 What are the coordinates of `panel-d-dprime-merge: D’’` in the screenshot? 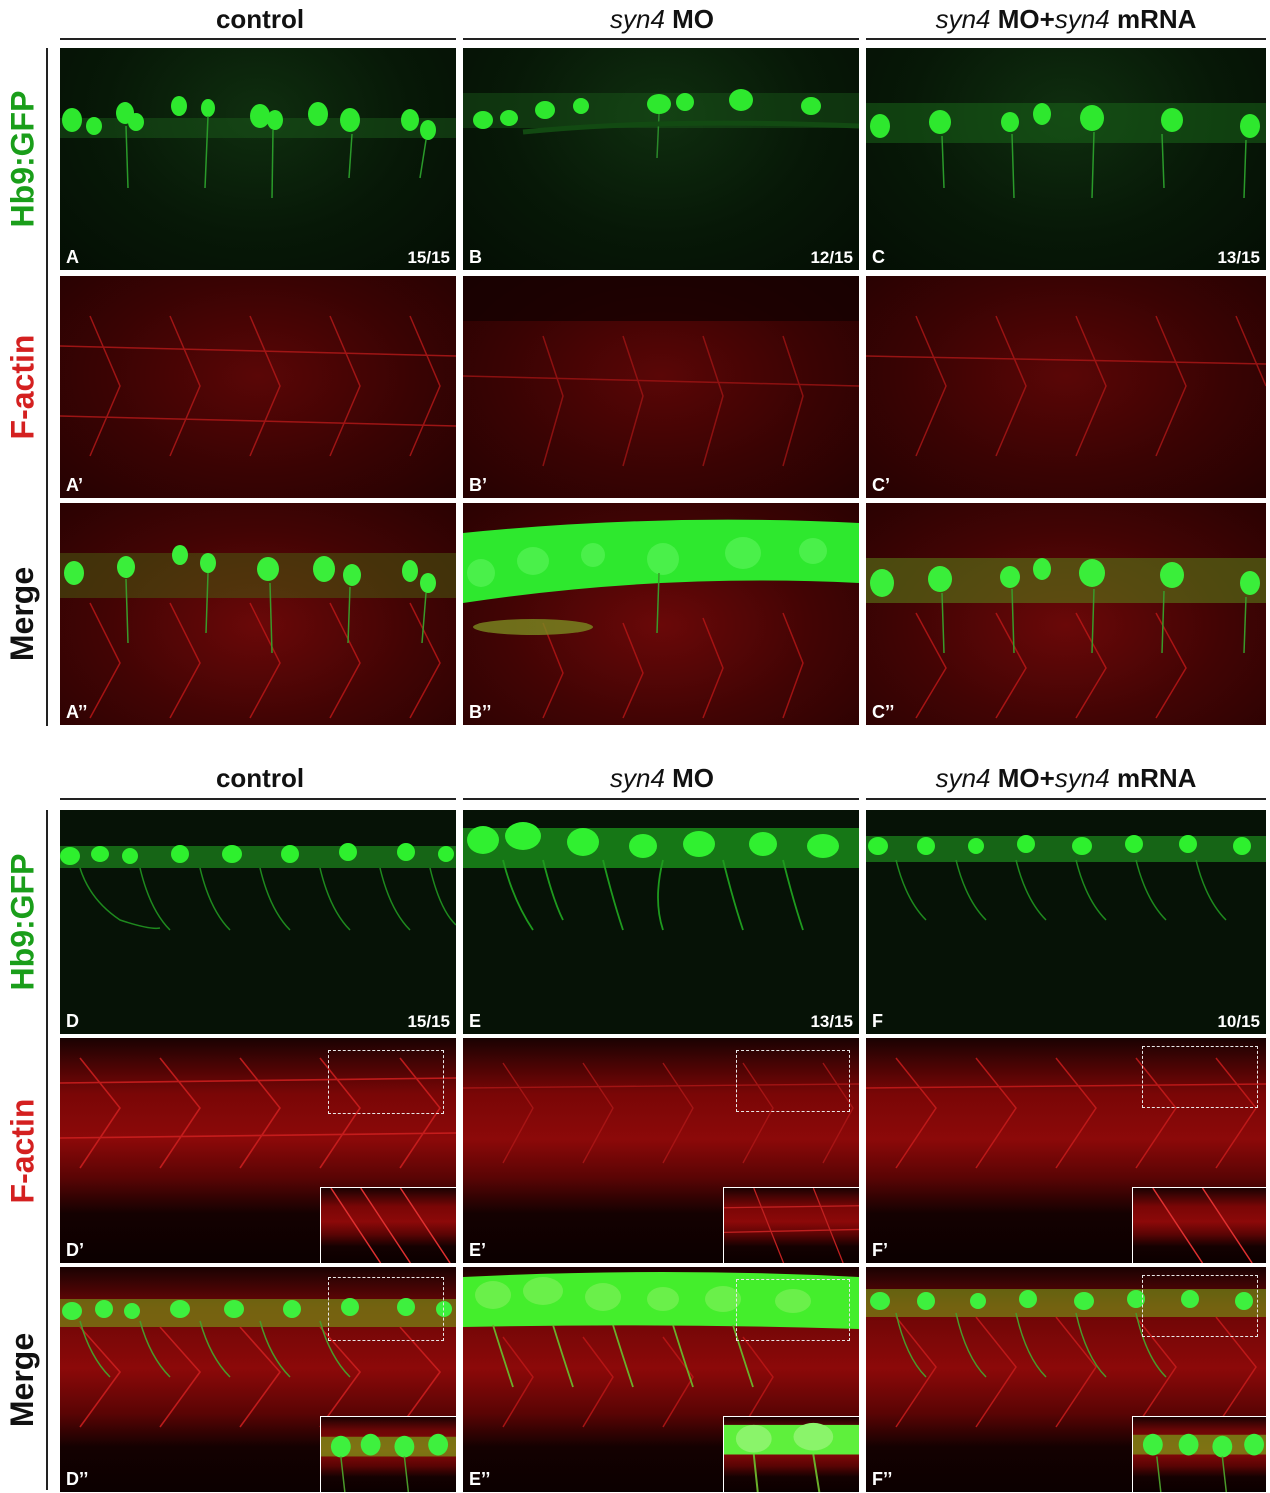 It's located at (258, 1379).